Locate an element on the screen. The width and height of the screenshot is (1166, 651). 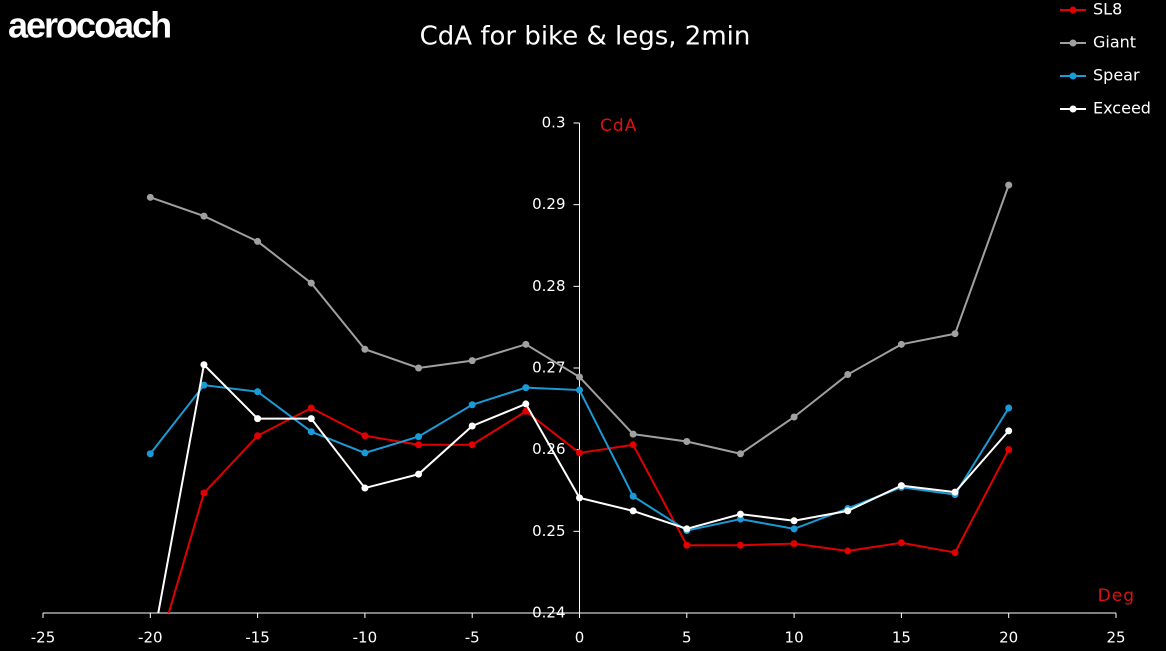
x-tick-label: -15 is located at coordinates (257, 638).